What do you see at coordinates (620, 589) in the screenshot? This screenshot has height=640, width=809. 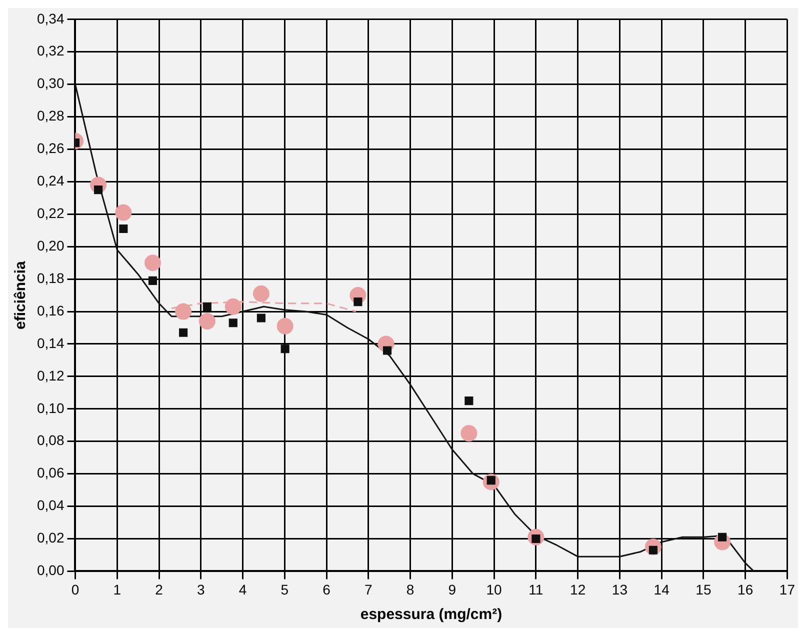 I see `x-tick-label: 13` at bounding box center [620, 589].